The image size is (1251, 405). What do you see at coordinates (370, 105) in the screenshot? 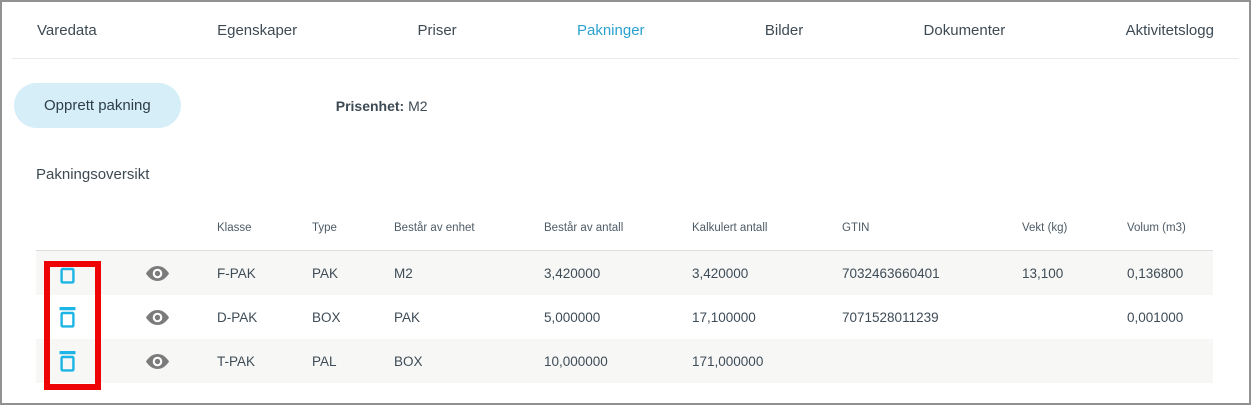
I see `price-unit-label: Prisenhet:` at bounding box center [370, 105].